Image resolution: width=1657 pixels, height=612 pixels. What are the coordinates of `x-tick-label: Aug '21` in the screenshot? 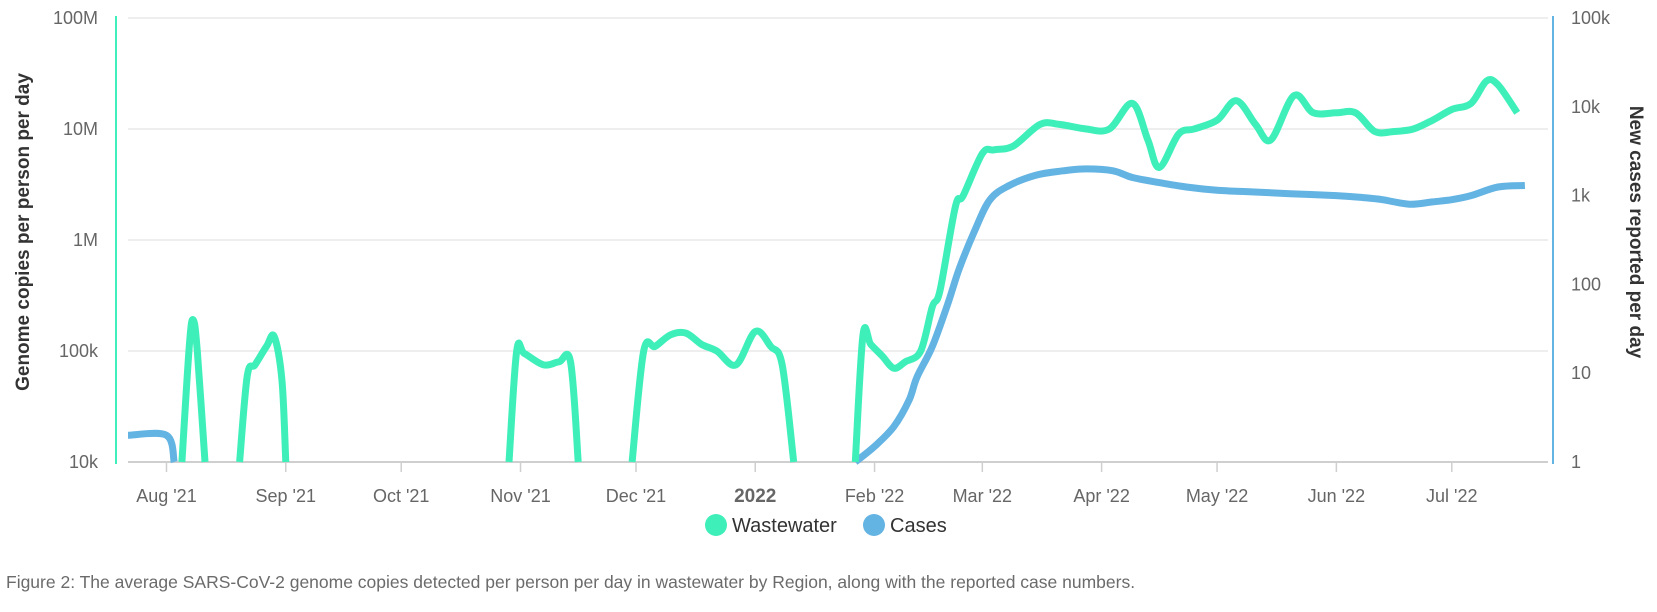 It's located at (166, 496).